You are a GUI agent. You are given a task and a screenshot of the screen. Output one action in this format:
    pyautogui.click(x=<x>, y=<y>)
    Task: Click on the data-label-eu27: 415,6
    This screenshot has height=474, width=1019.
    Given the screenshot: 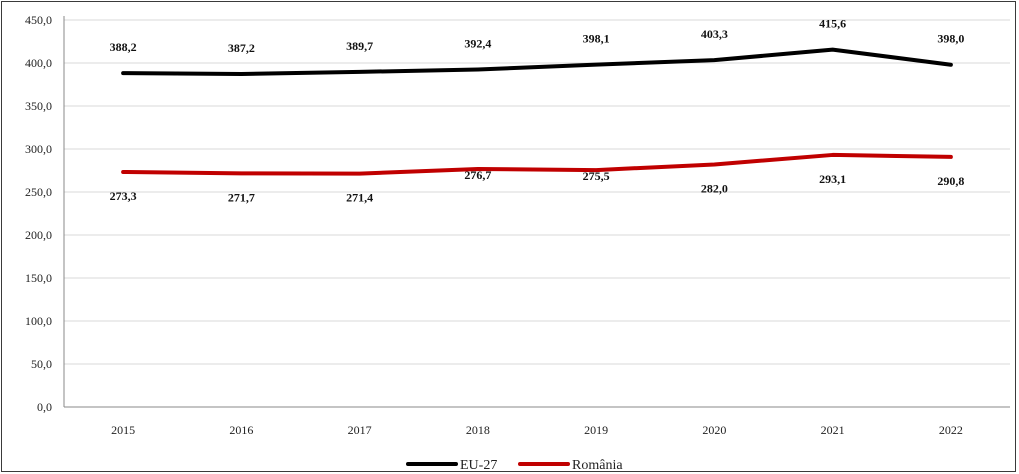 What is the action you would take?
    pyautogui.click(x=832, y=24)
    